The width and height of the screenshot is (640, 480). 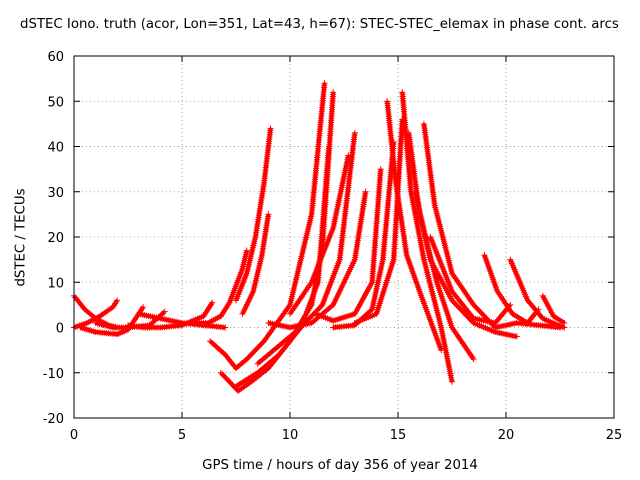 I want to click on series-9-arc, so click(x=267, y=226).